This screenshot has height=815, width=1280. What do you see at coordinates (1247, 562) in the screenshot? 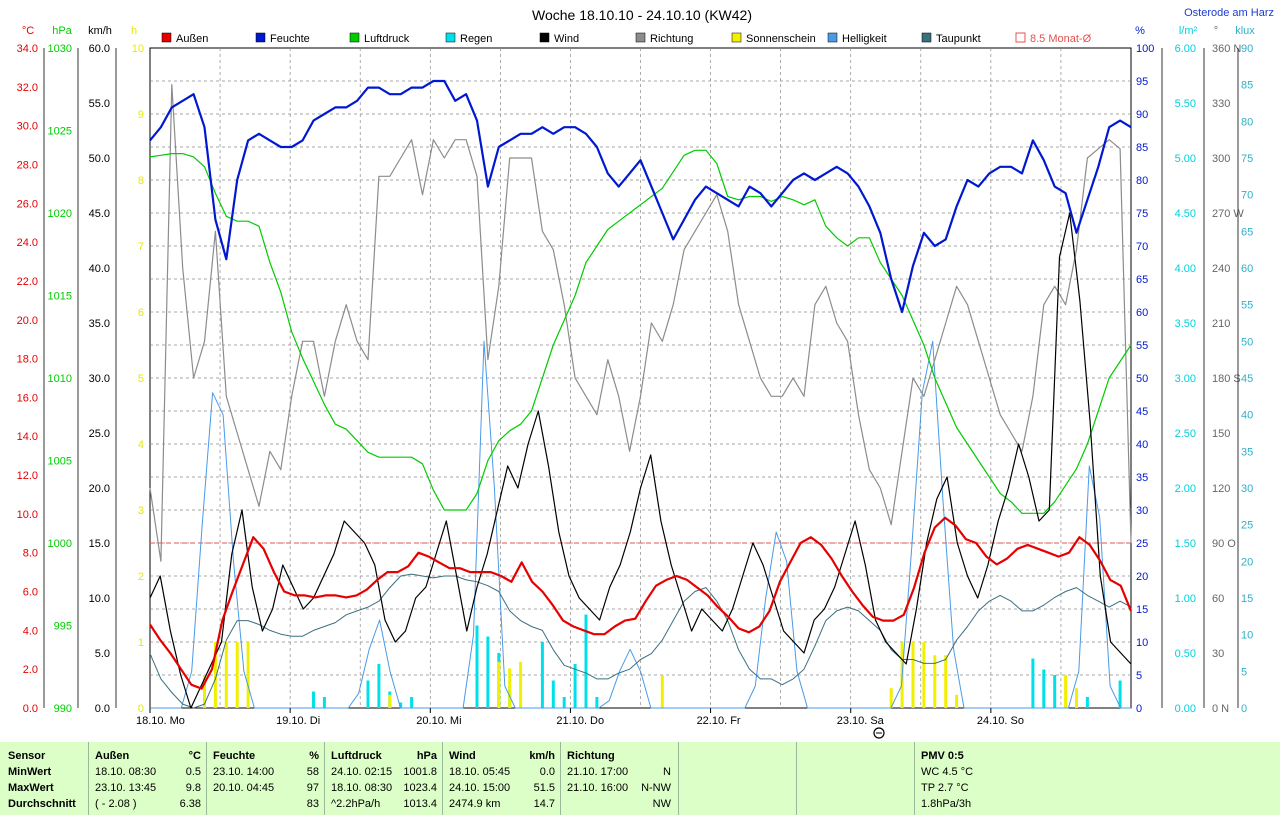
I see `axis-brightness-tick: 20` at bounding box center [1247, 562].